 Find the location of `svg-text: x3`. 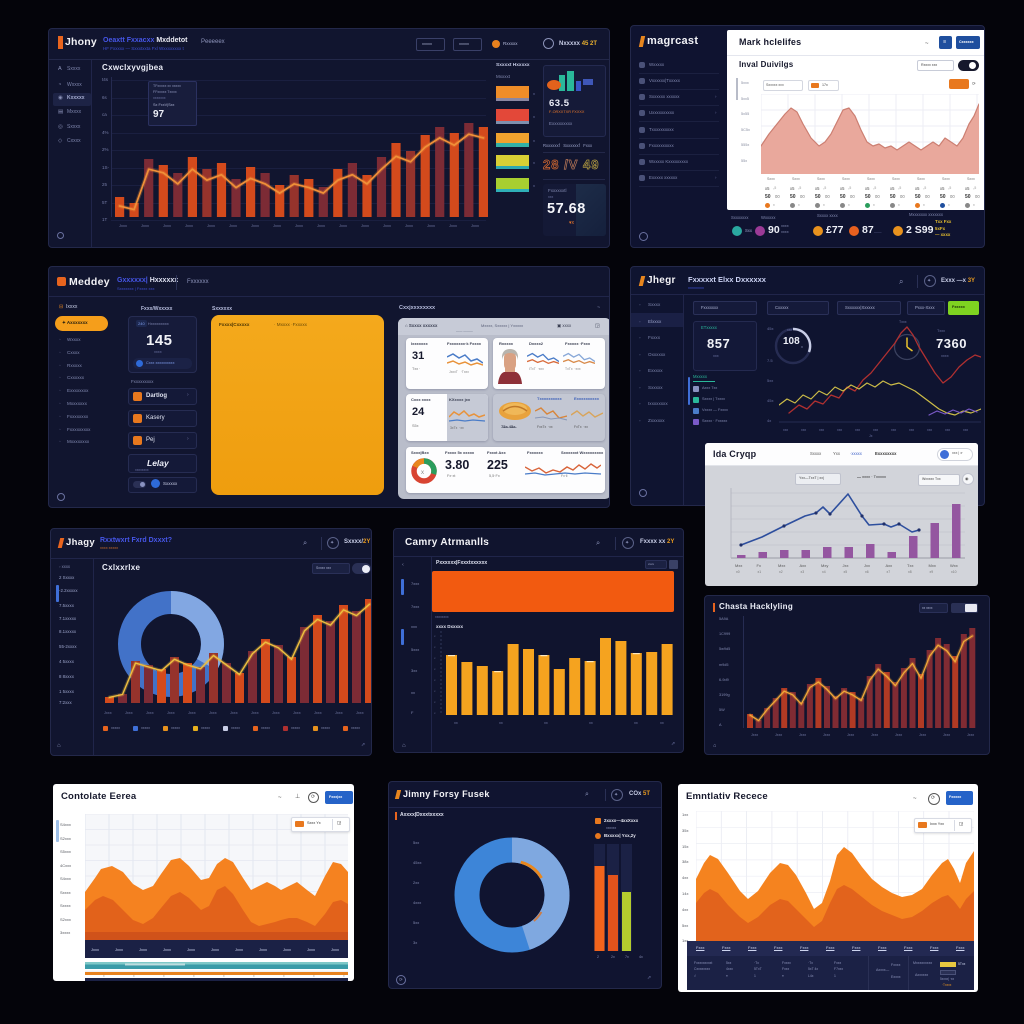

svg-text: x3 is located at coordinates (803, 572).